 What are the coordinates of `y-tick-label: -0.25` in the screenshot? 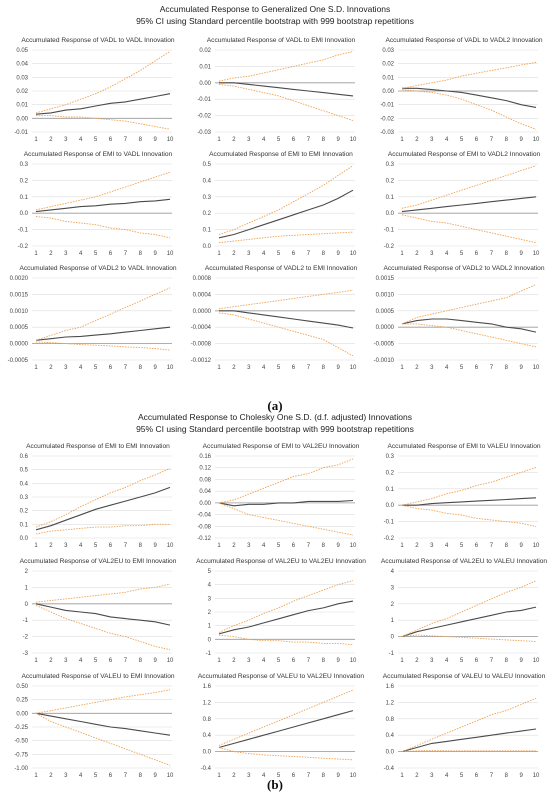 It's located at (21, 728).